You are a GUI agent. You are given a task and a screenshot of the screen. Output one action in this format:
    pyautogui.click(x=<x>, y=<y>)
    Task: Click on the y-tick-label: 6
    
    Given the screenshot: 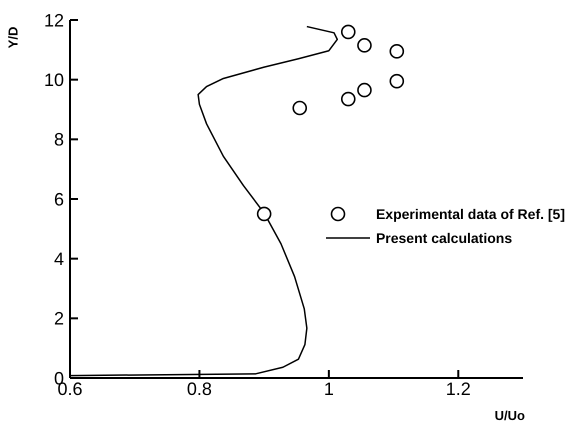 What is the action you would take?
    pyautogui.click(x=59, y=199)
    